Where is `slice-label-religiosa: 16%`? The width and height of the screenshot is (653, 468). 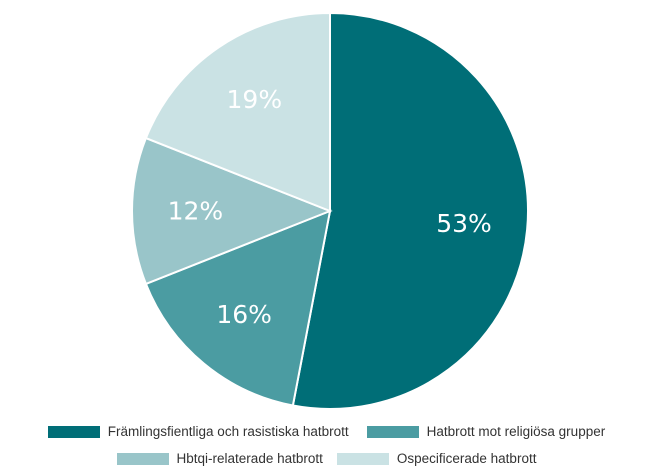
slice-label-religiosa: 16% is located at coordinates (244, 314).